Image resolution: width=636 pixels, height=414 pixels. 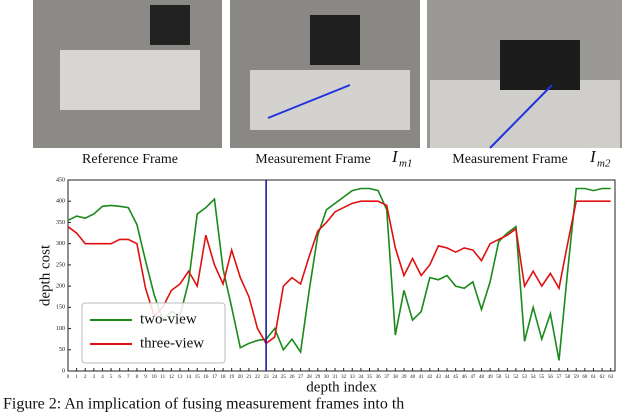 I want to click on x-tick-label: 48, so click(x=482, y=377).